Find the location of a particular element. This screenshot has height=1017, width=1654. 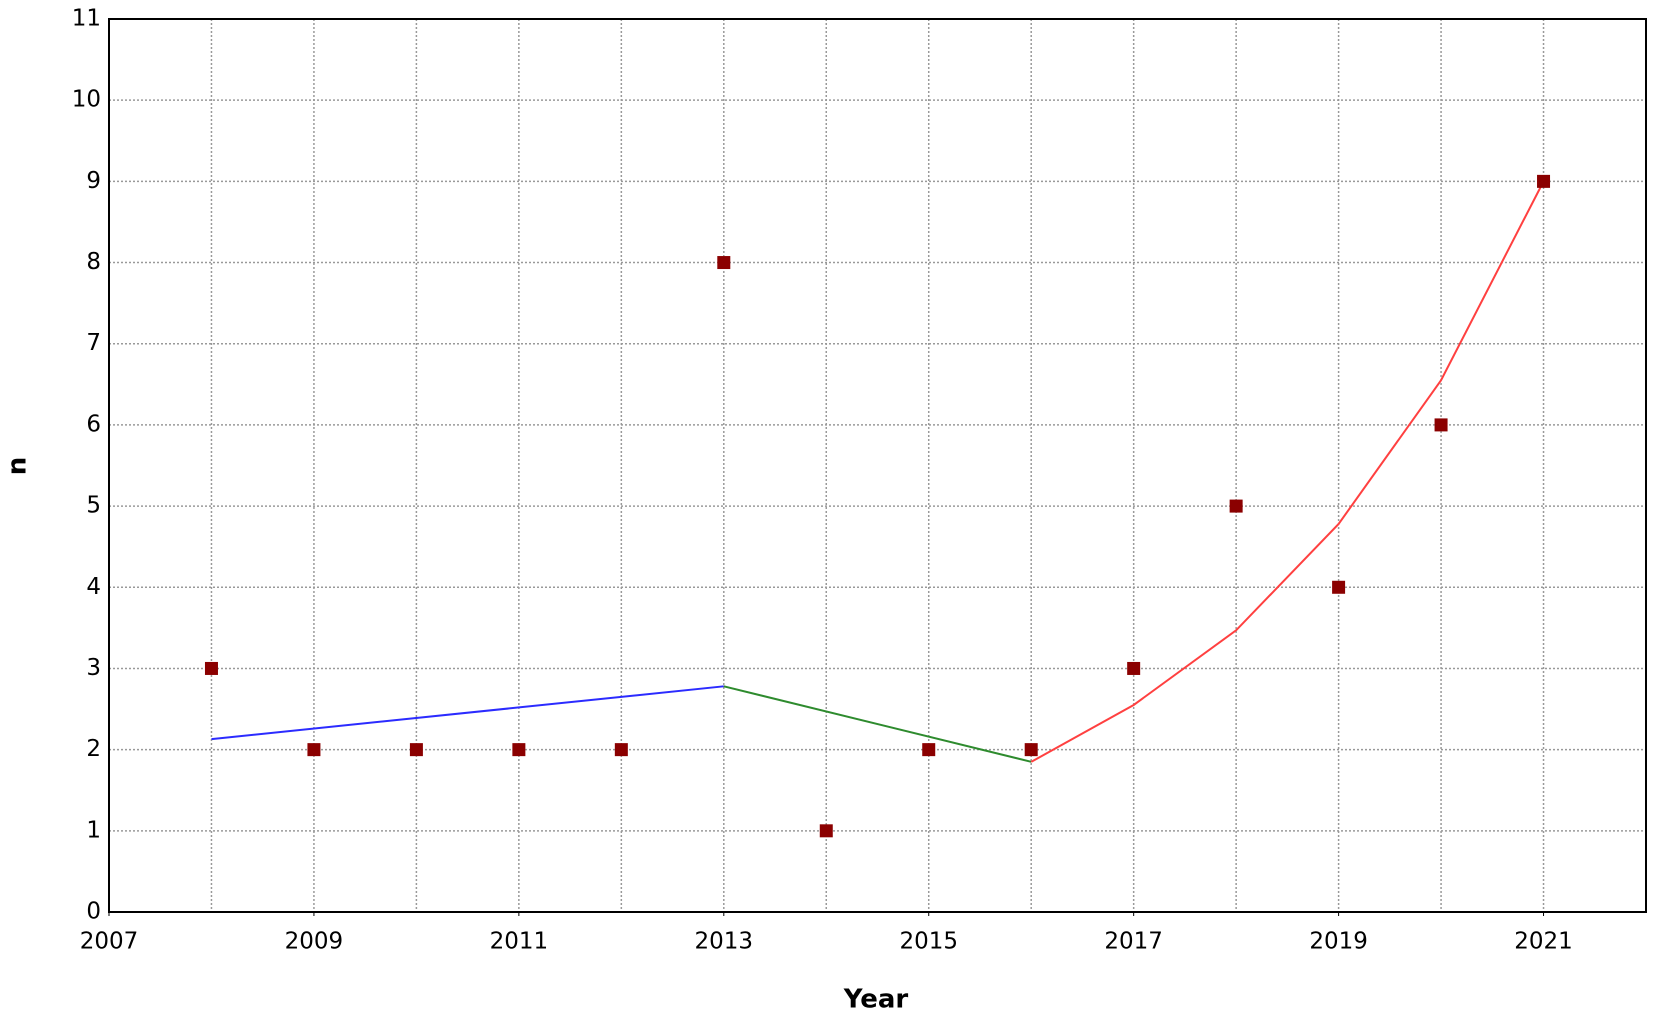

y-tick-label: 4 is located at coordinates (93, 587).